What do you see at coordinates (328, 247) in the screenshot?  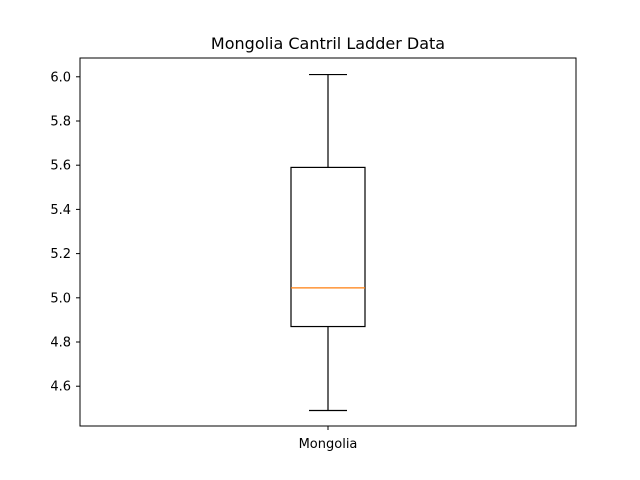 I see `iqr-box` at bounding box center [328, 247].